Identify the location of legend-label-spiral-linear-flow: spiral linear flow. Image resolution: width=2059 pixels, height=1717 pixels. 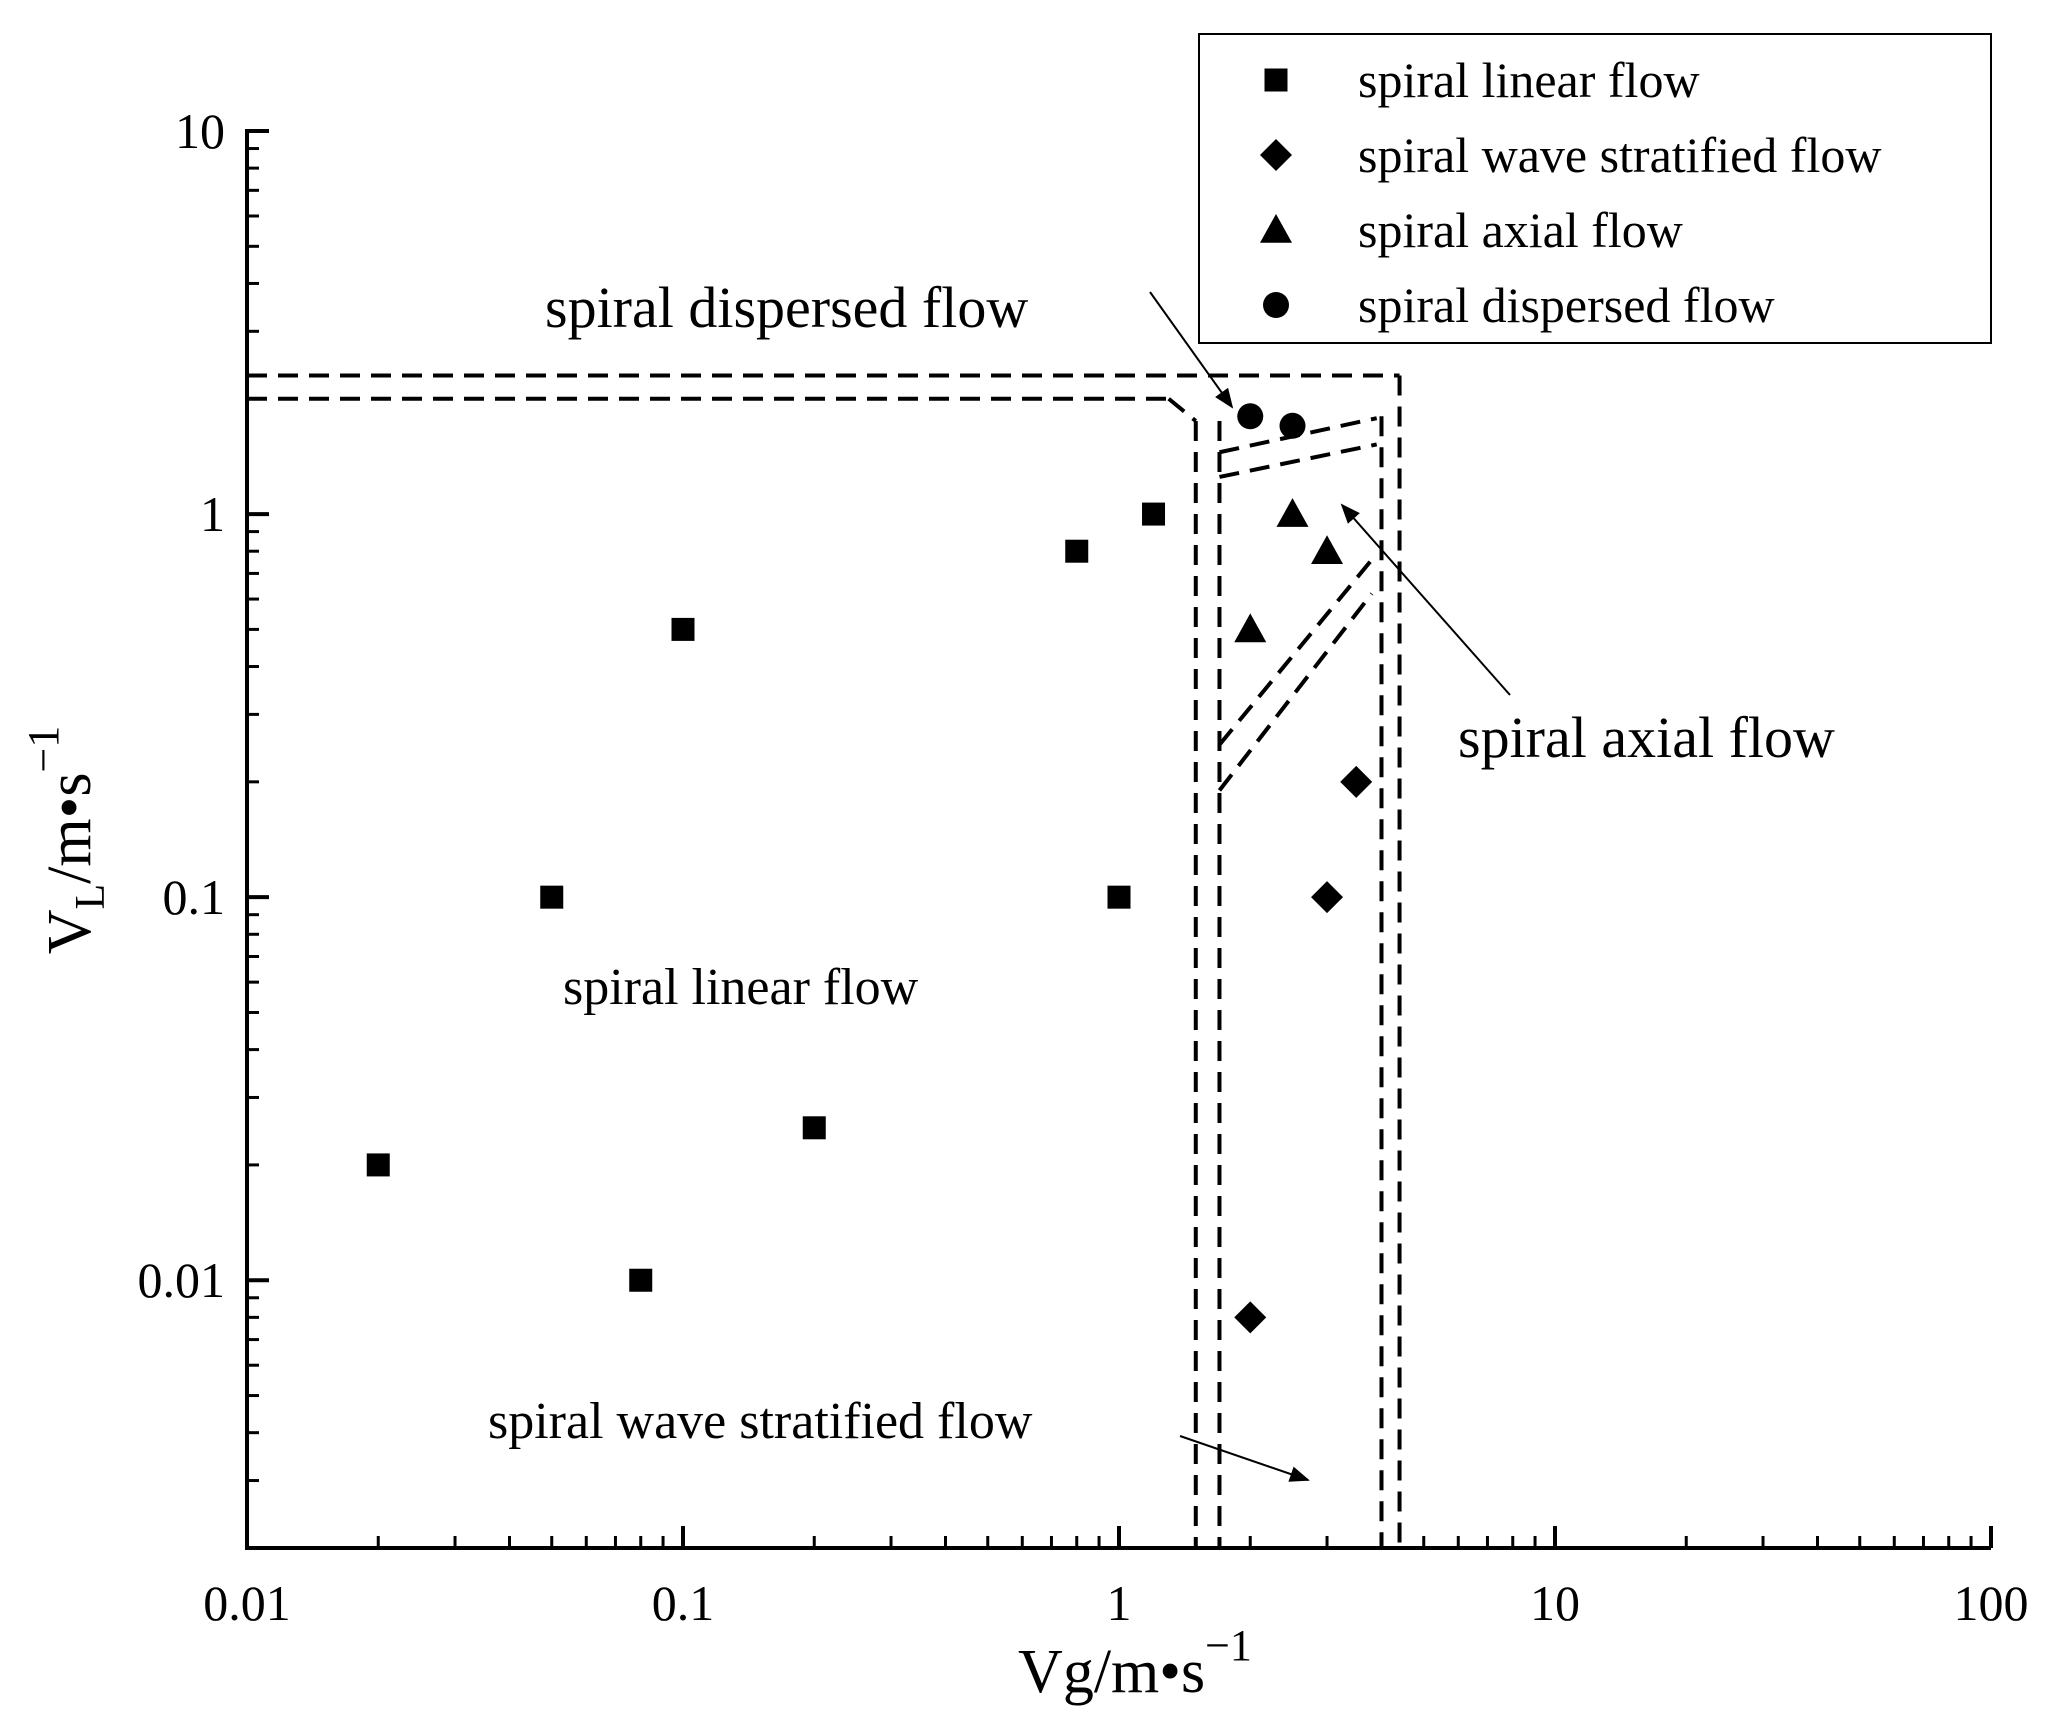
(1529, 80).